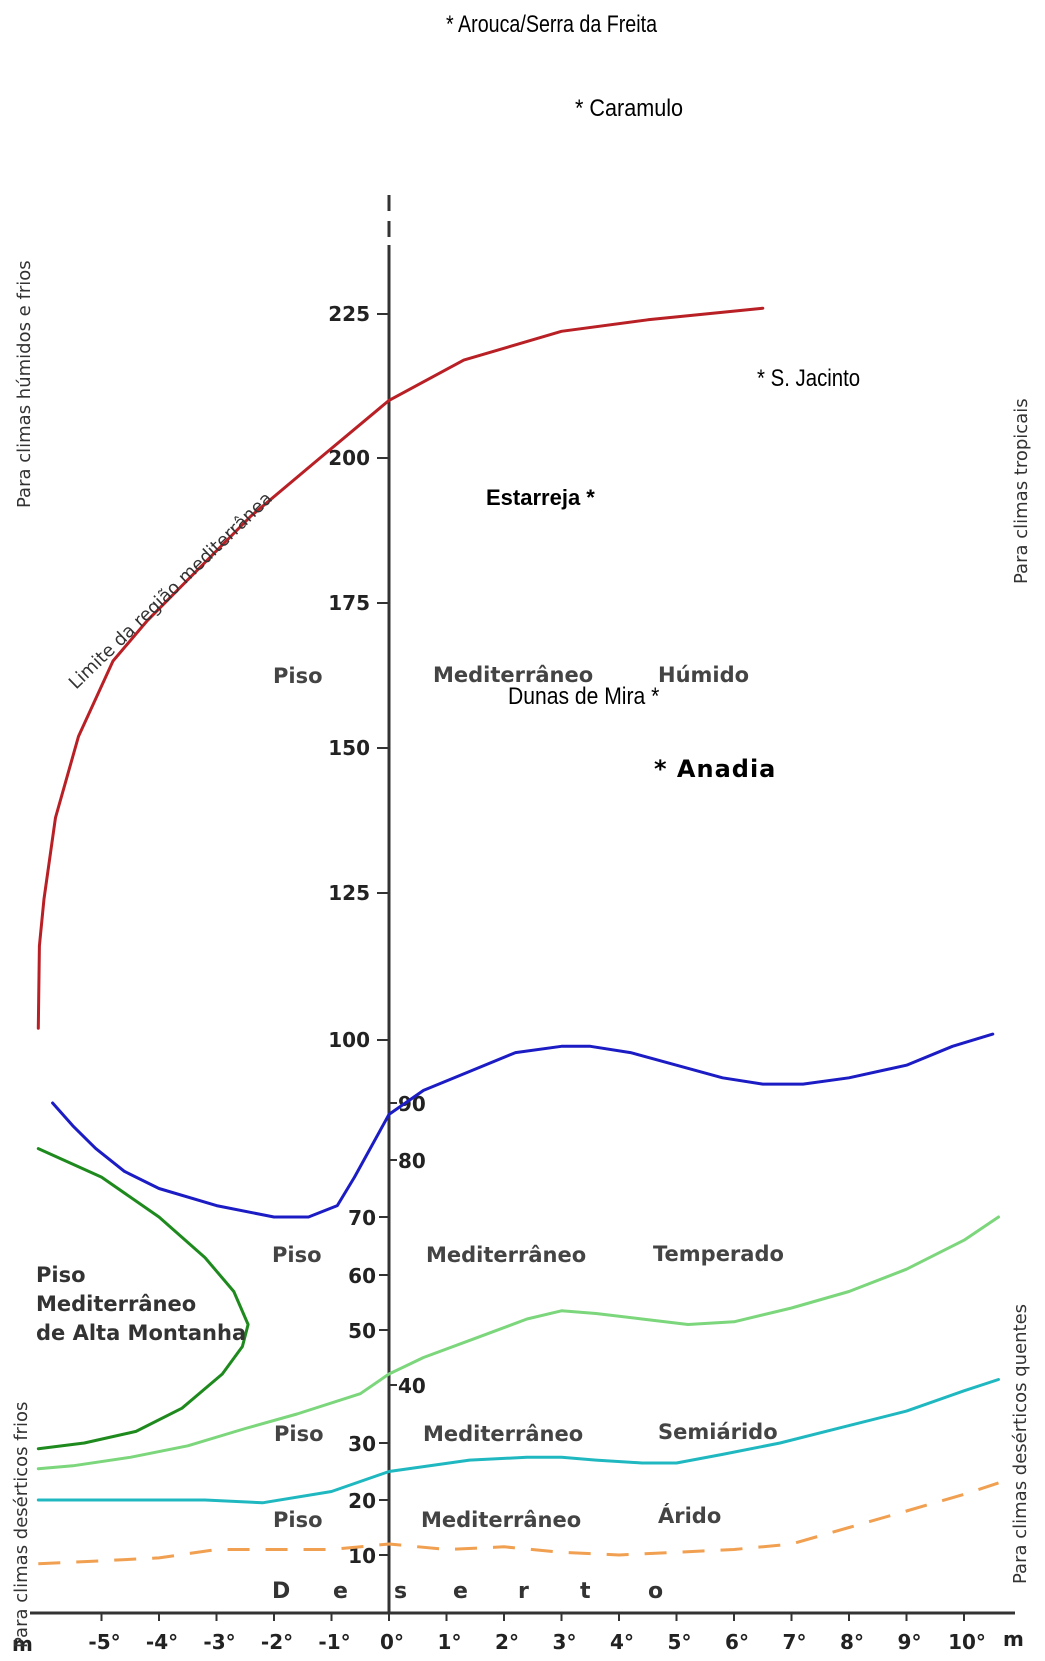 This screenshot has width=1045, height=1661. I want to click on x-unit-right: m, so click(1013, 1639).